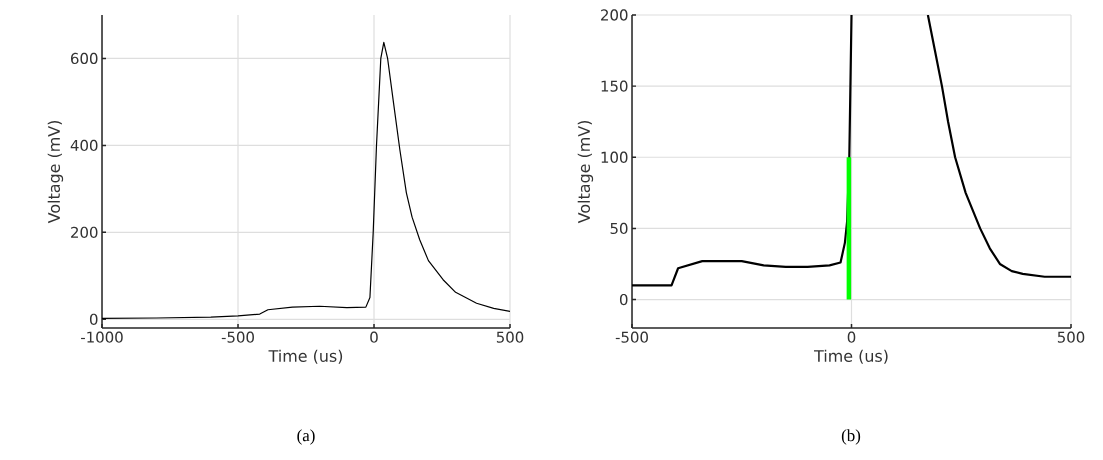 This screenshot has height=460, width=1103. Describe the element at coordinates (614, 157) in the screenshot. I see `y-tick-label: 100` at that location.